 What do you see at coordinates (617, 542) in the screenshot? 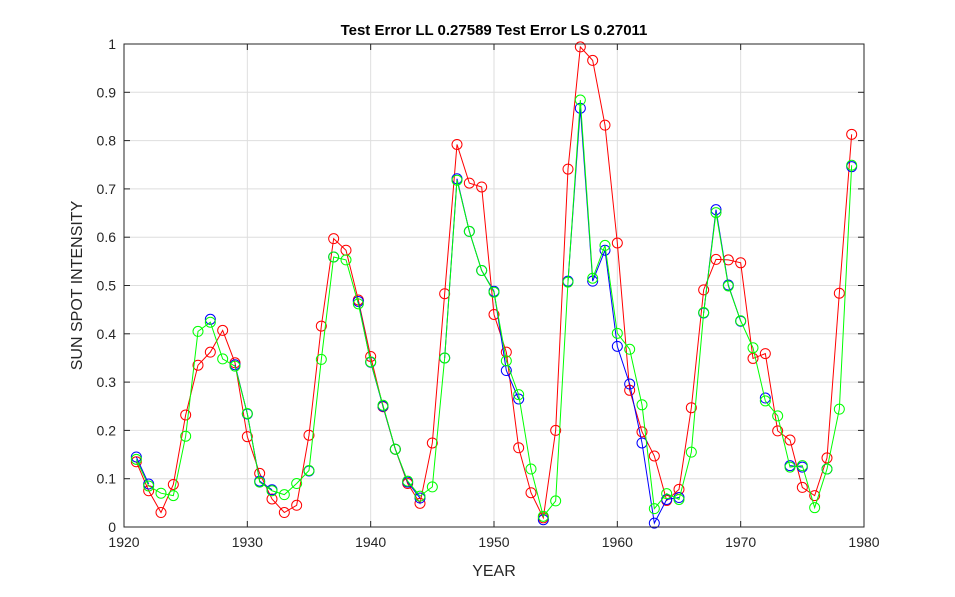
I see `x-tick-label: 1960` at bounding box center [617, 542].